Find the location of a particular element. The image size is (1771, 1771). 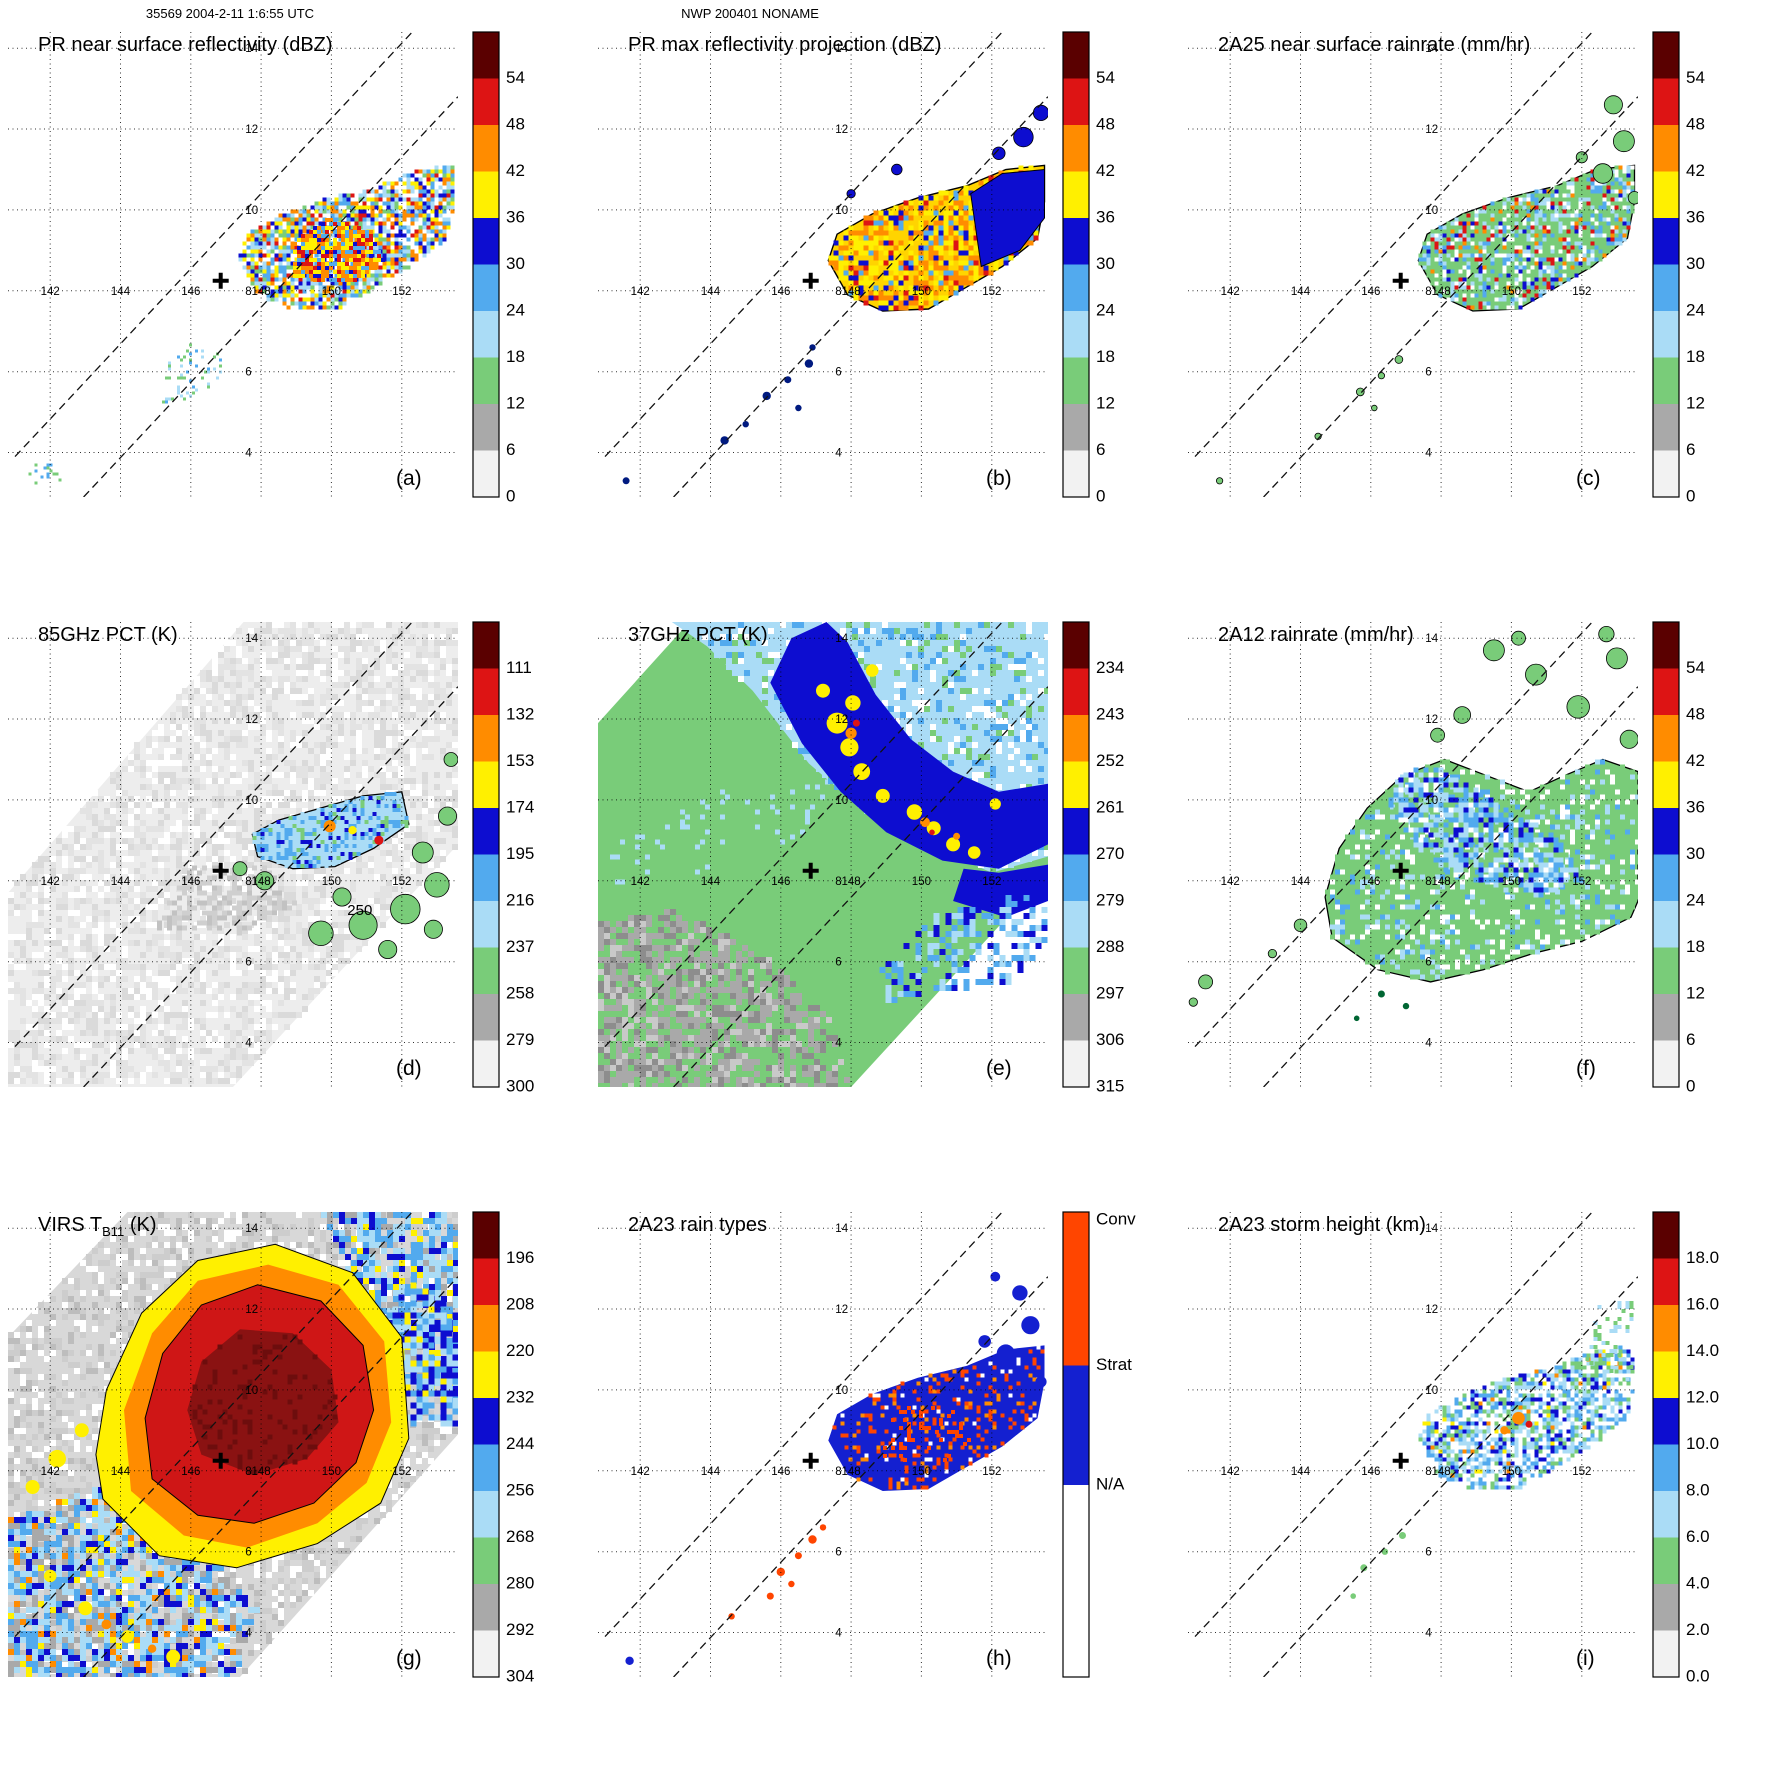

colorbar-tick-label: 24 is located at coordinates (515, 309).